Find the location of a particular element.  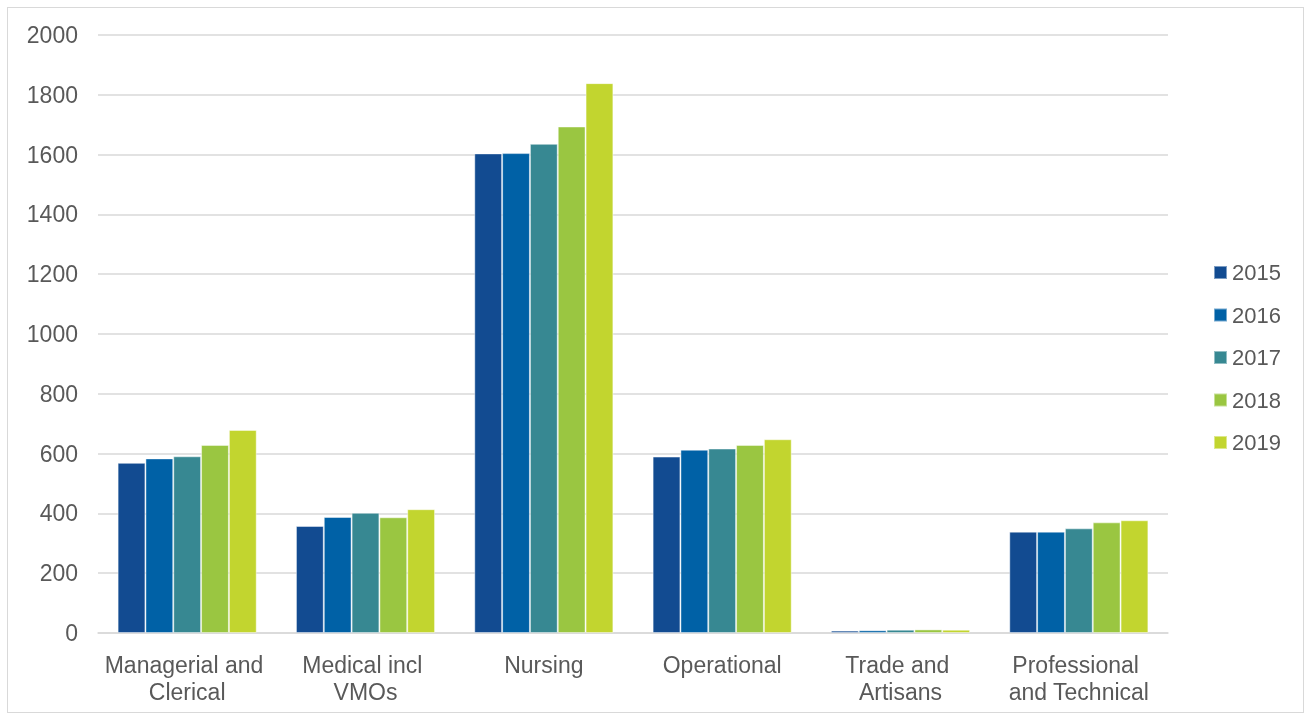

y-tick-label: 2000 is located at coordinates (52, 35).